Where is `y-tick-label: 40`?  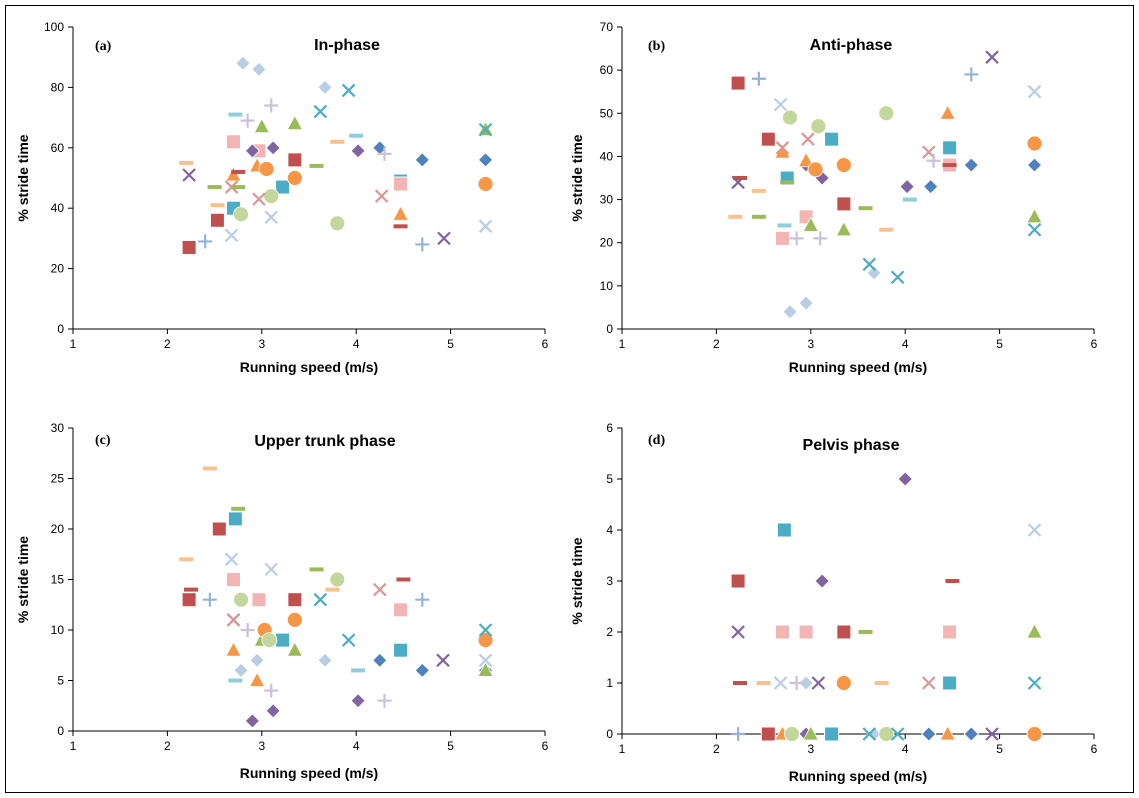 y-tick-label: 40 is located at coordinates (58, 208).